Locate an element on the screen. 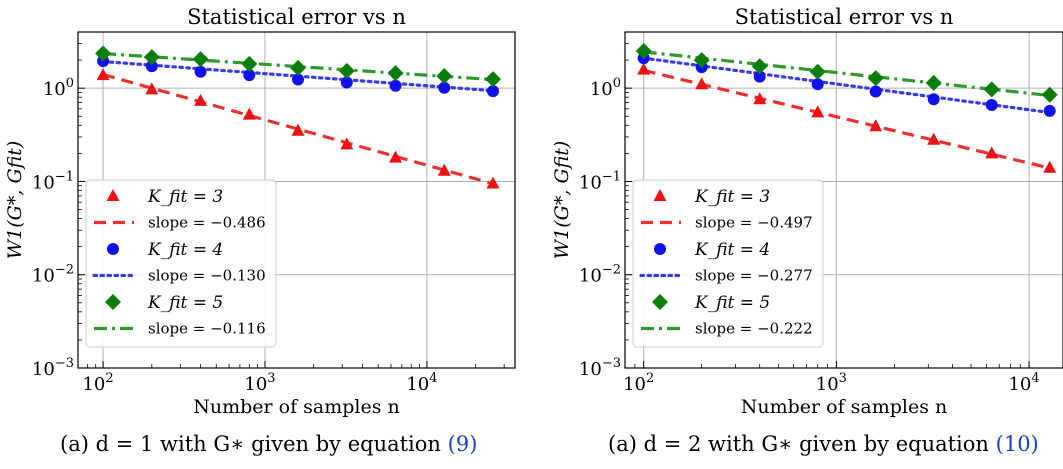 The image size is (1063, 469). caption-right-ref: (10) is located at coordinates (1017, 444).